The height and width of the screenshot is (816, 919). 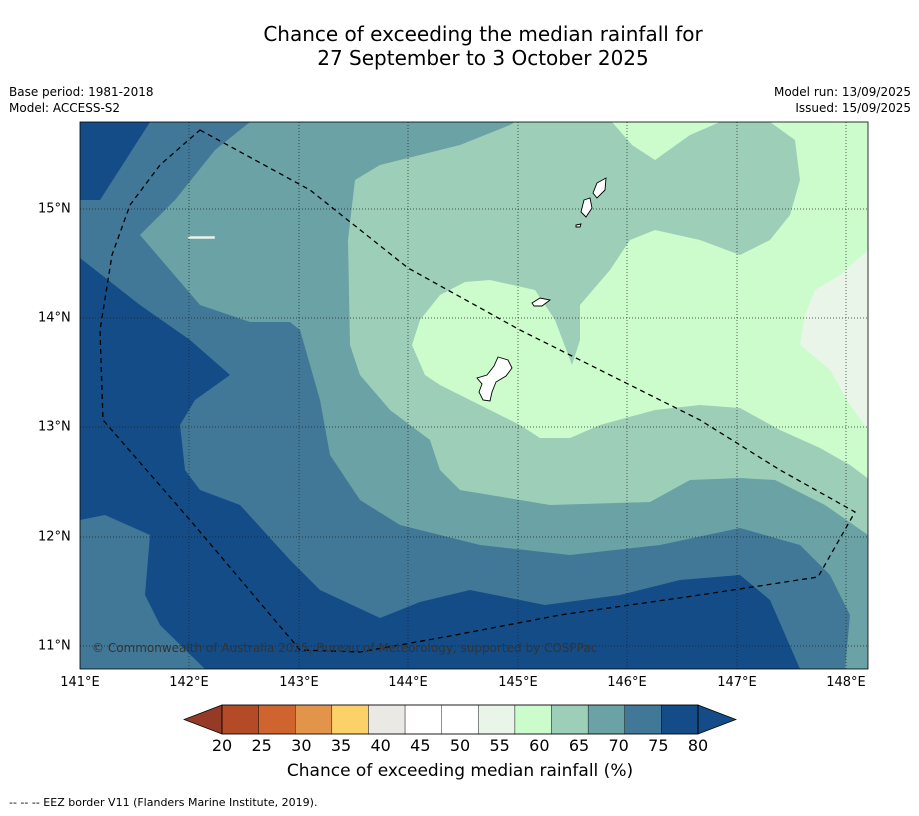 I want to click on y-tick-13n: 13°N, so click(x=54, y=427).